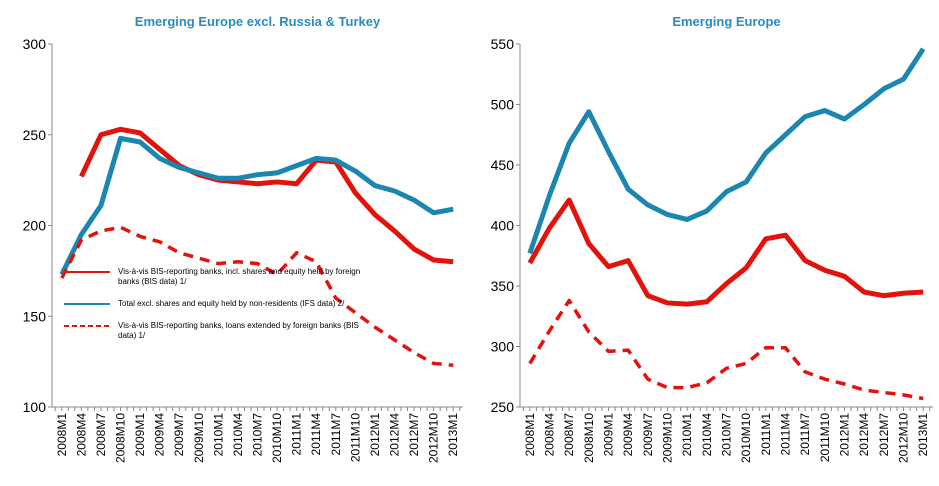 The width and height of the screenshot is (939, 486). What do you see at coordinates (726, 21) in the screenshot?
I see `chart-title: Emerging Europe` at bounding box center [726, 21].